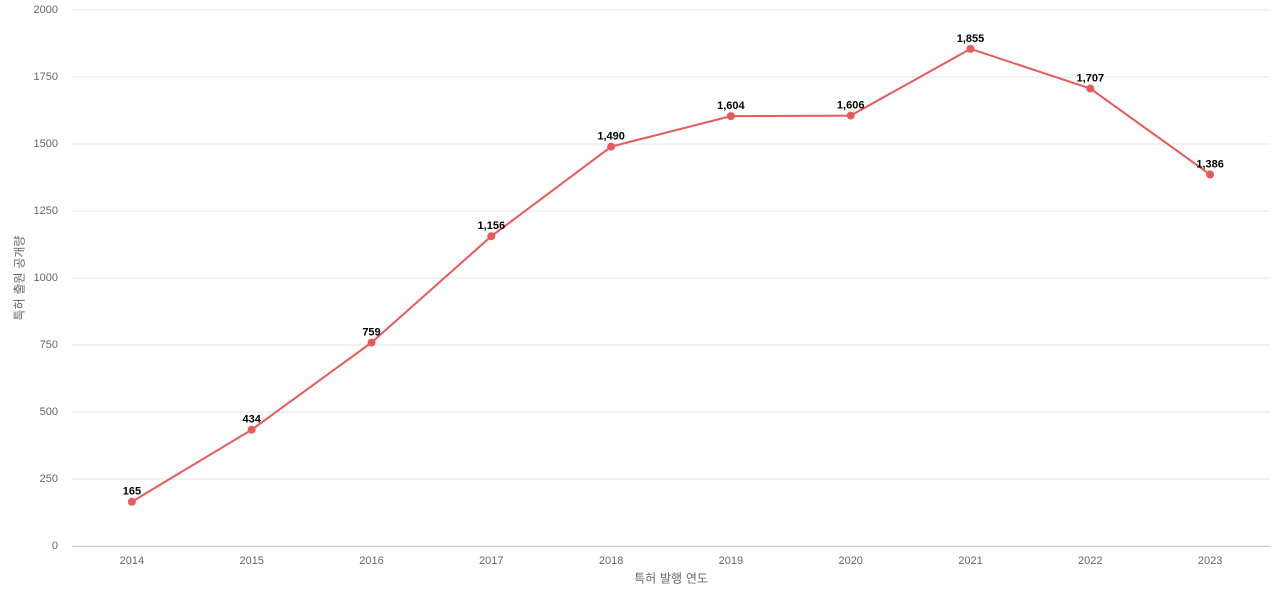  Describe the element at coordinates (1210, 561) in the screenshot. I see `x-tick-label: 2023` at that location.